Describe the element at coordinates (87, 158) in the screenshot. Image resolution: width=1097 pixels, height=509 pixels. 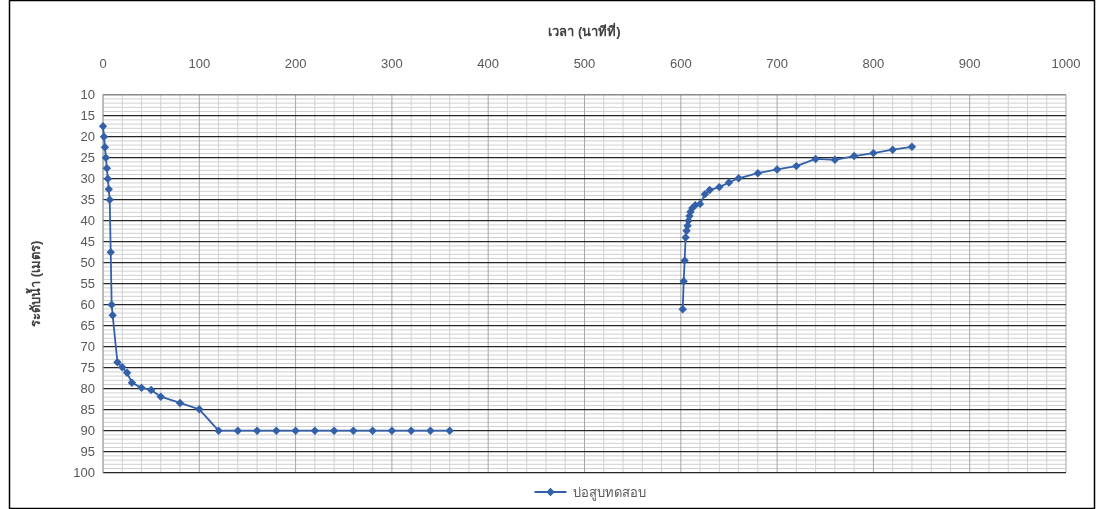
I see `y-tick-label: 25` at that location.